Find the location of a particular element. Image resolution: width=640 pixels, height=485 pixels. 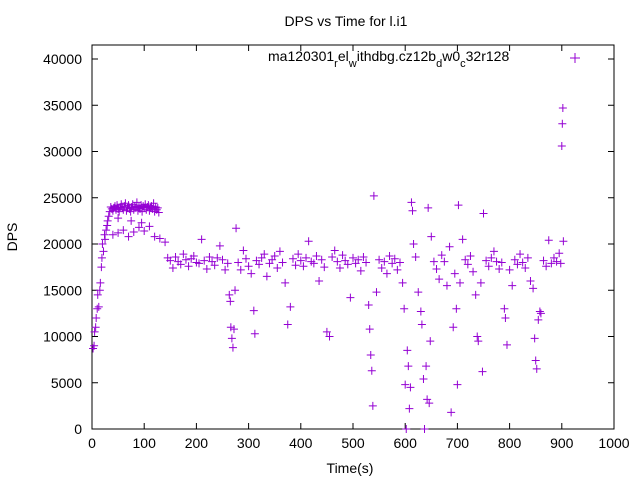

x-tick-label: 100 is located at coordinates (145, 443).